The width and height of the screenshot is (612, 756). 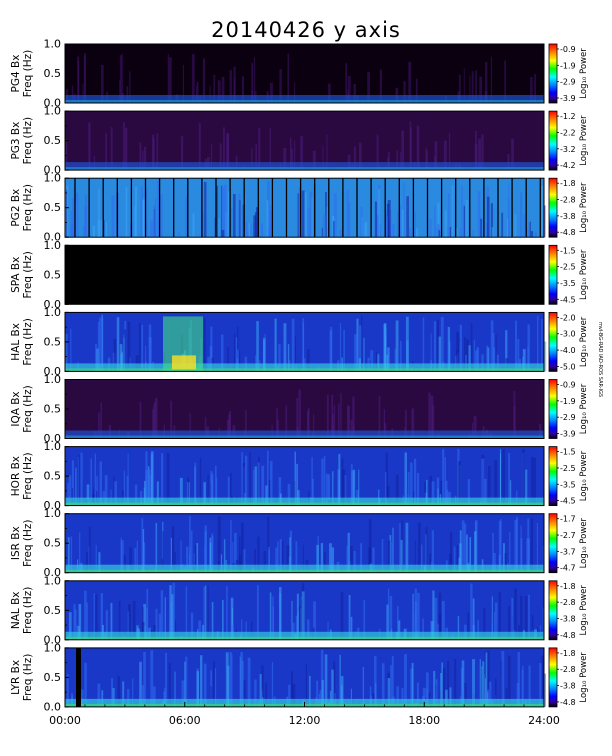 What do you see at coordinates (568, 519) in the screenshot?
I see `colorbar-tick-label: -1.7` at bounding box center [568, 519].